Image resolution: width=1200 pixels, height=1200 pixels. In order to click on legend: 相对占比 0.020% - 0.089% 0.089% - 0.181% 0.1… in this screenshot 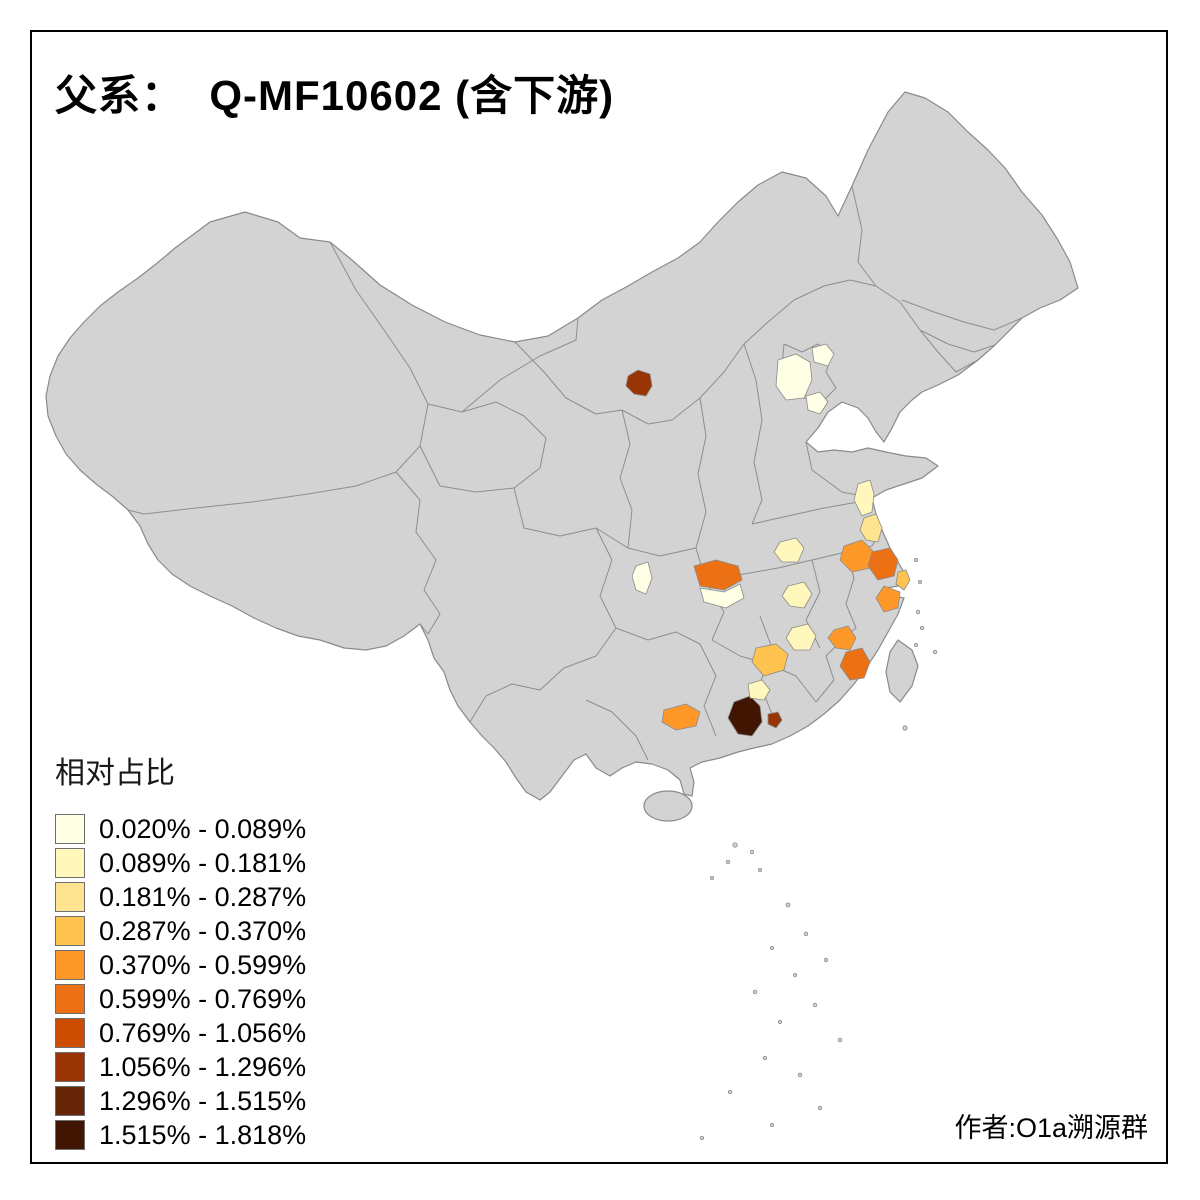, I will do `click(180, 951)`.